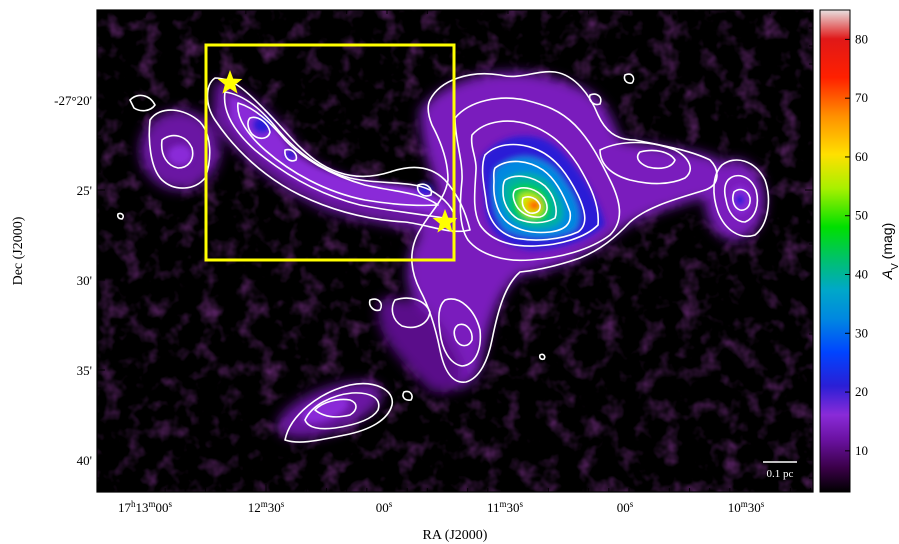 This screenshot has height=544, width=899. What do you see at coordinates (73, 100) in the screenshot?
I see `y-tick-label: -27°20'` at bounding box center [73, 100].